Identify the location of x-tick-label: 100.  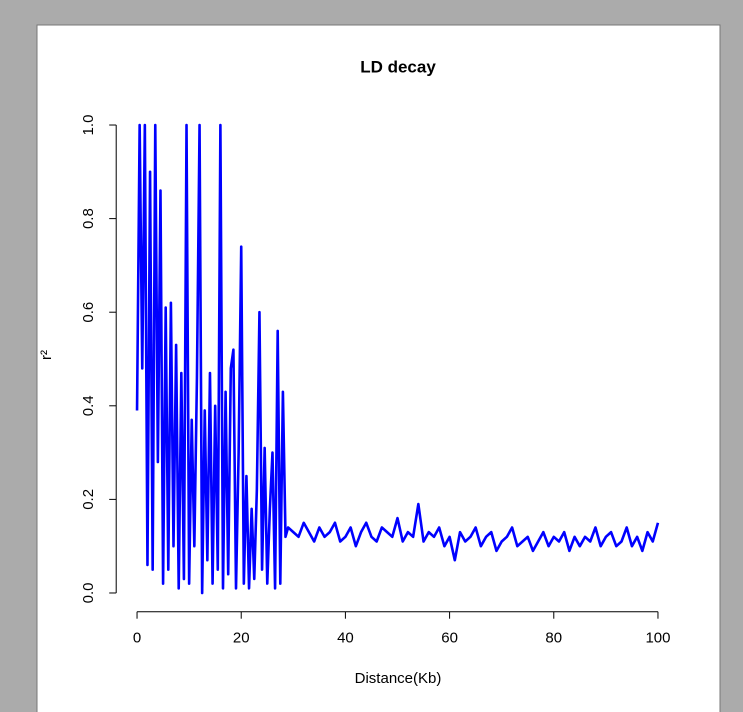
(657, 638).